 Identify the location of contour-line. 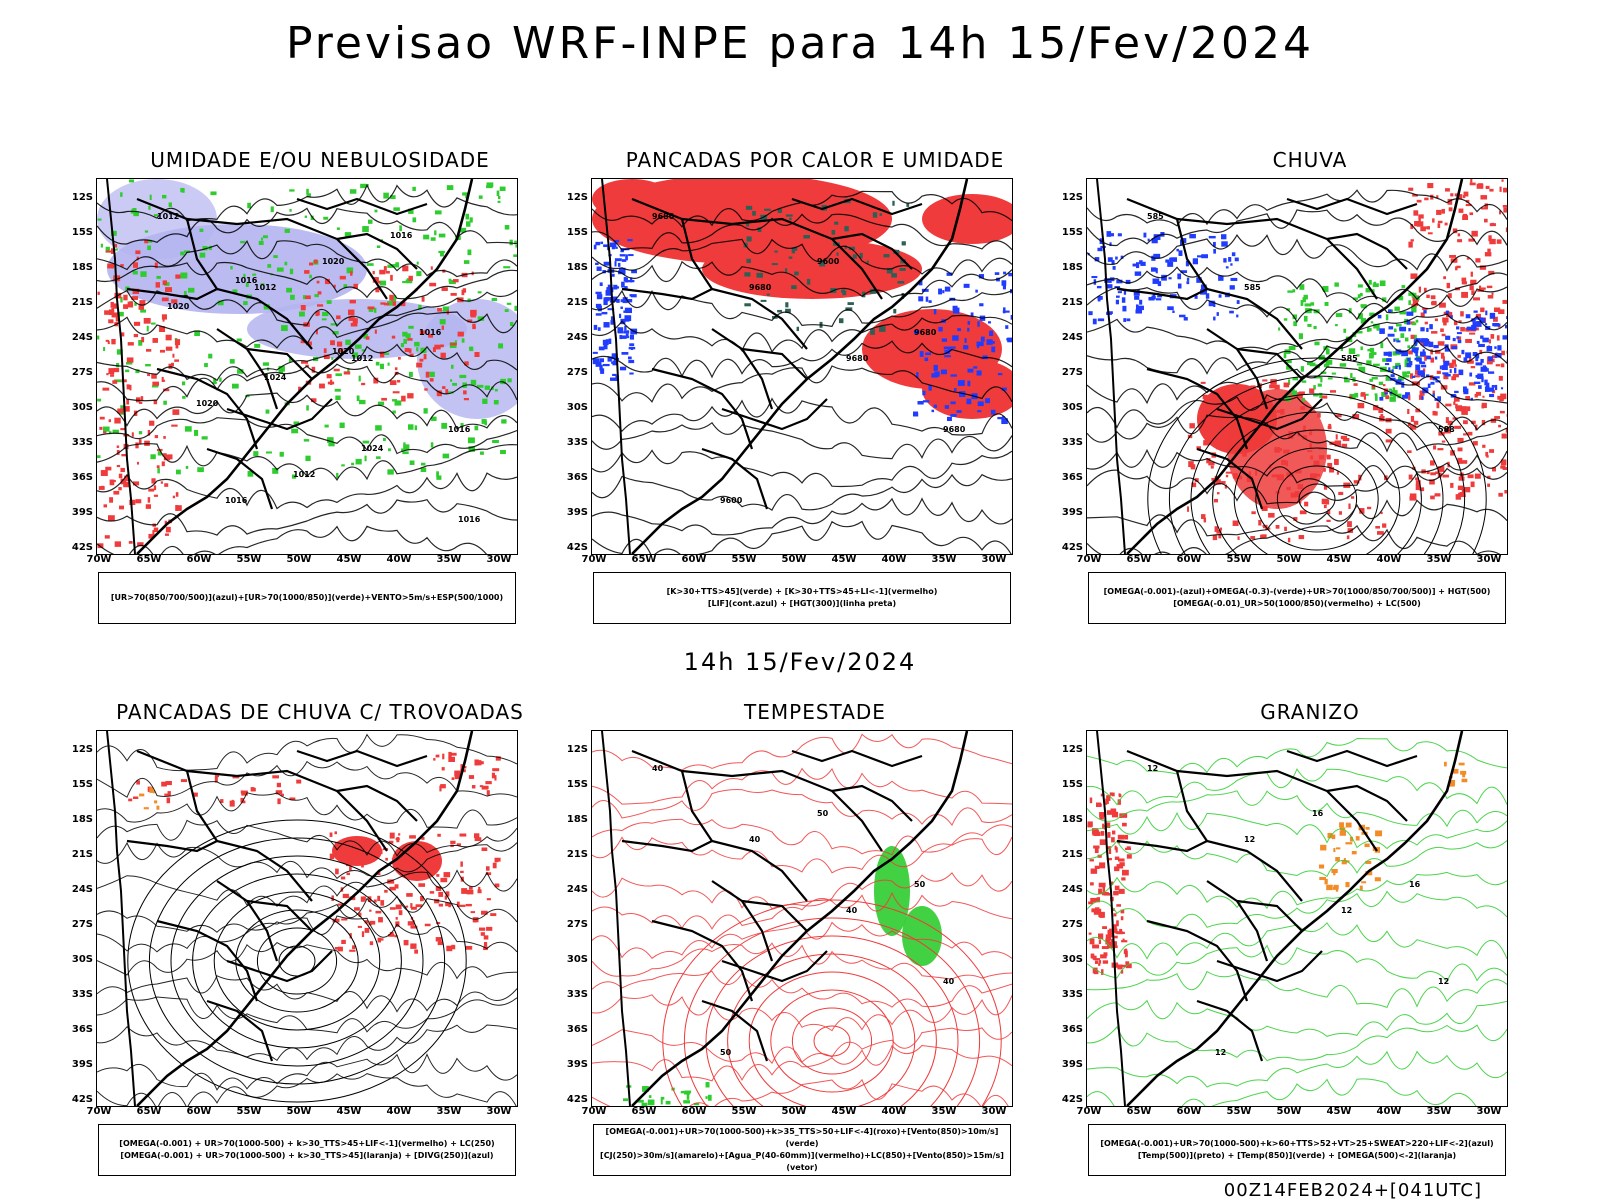
(307, 1090).